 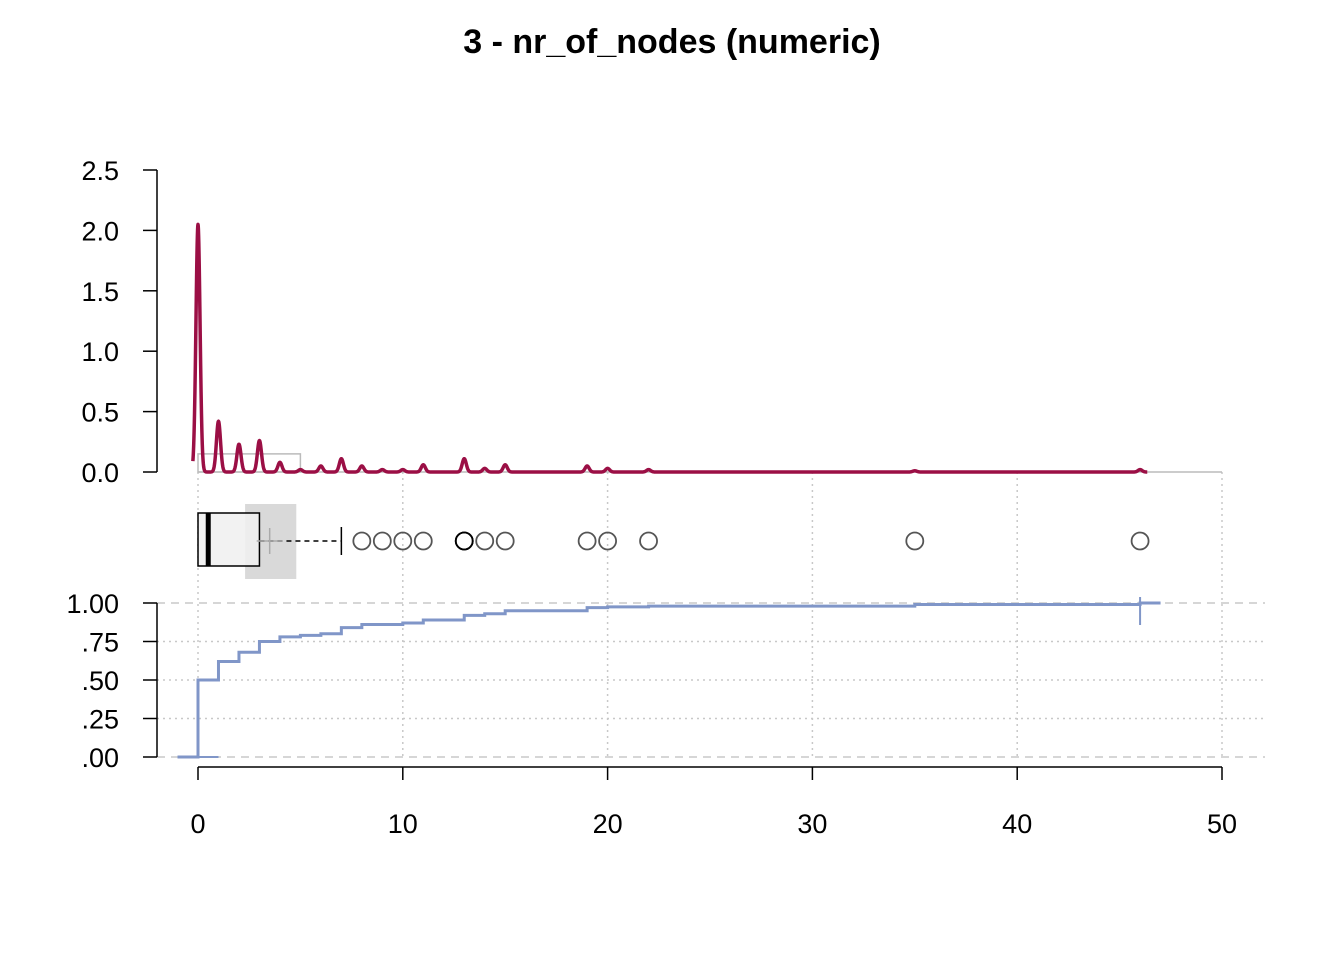 What do you see at coordinates (92, 604) in the screenshot?
I see `ecdf-y-tick-label: 1.00` at bounding box center [92, 604].